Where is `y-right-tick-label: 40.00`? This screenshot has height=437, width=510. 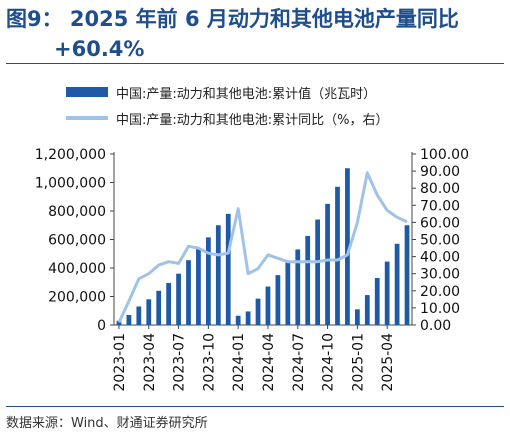
y-right-tick-label: 40.00 is located at coordinates (440, 258).